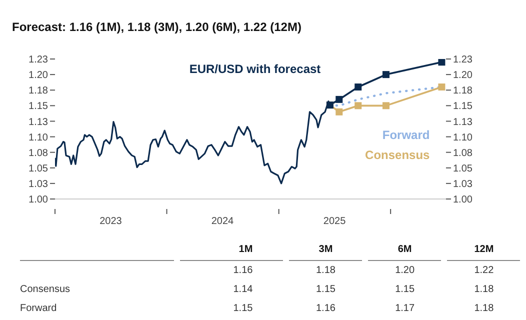 Image resolution: width=526 pixels, height=320 pixels. I want to click on category-label: 1M, so click(231, 249).